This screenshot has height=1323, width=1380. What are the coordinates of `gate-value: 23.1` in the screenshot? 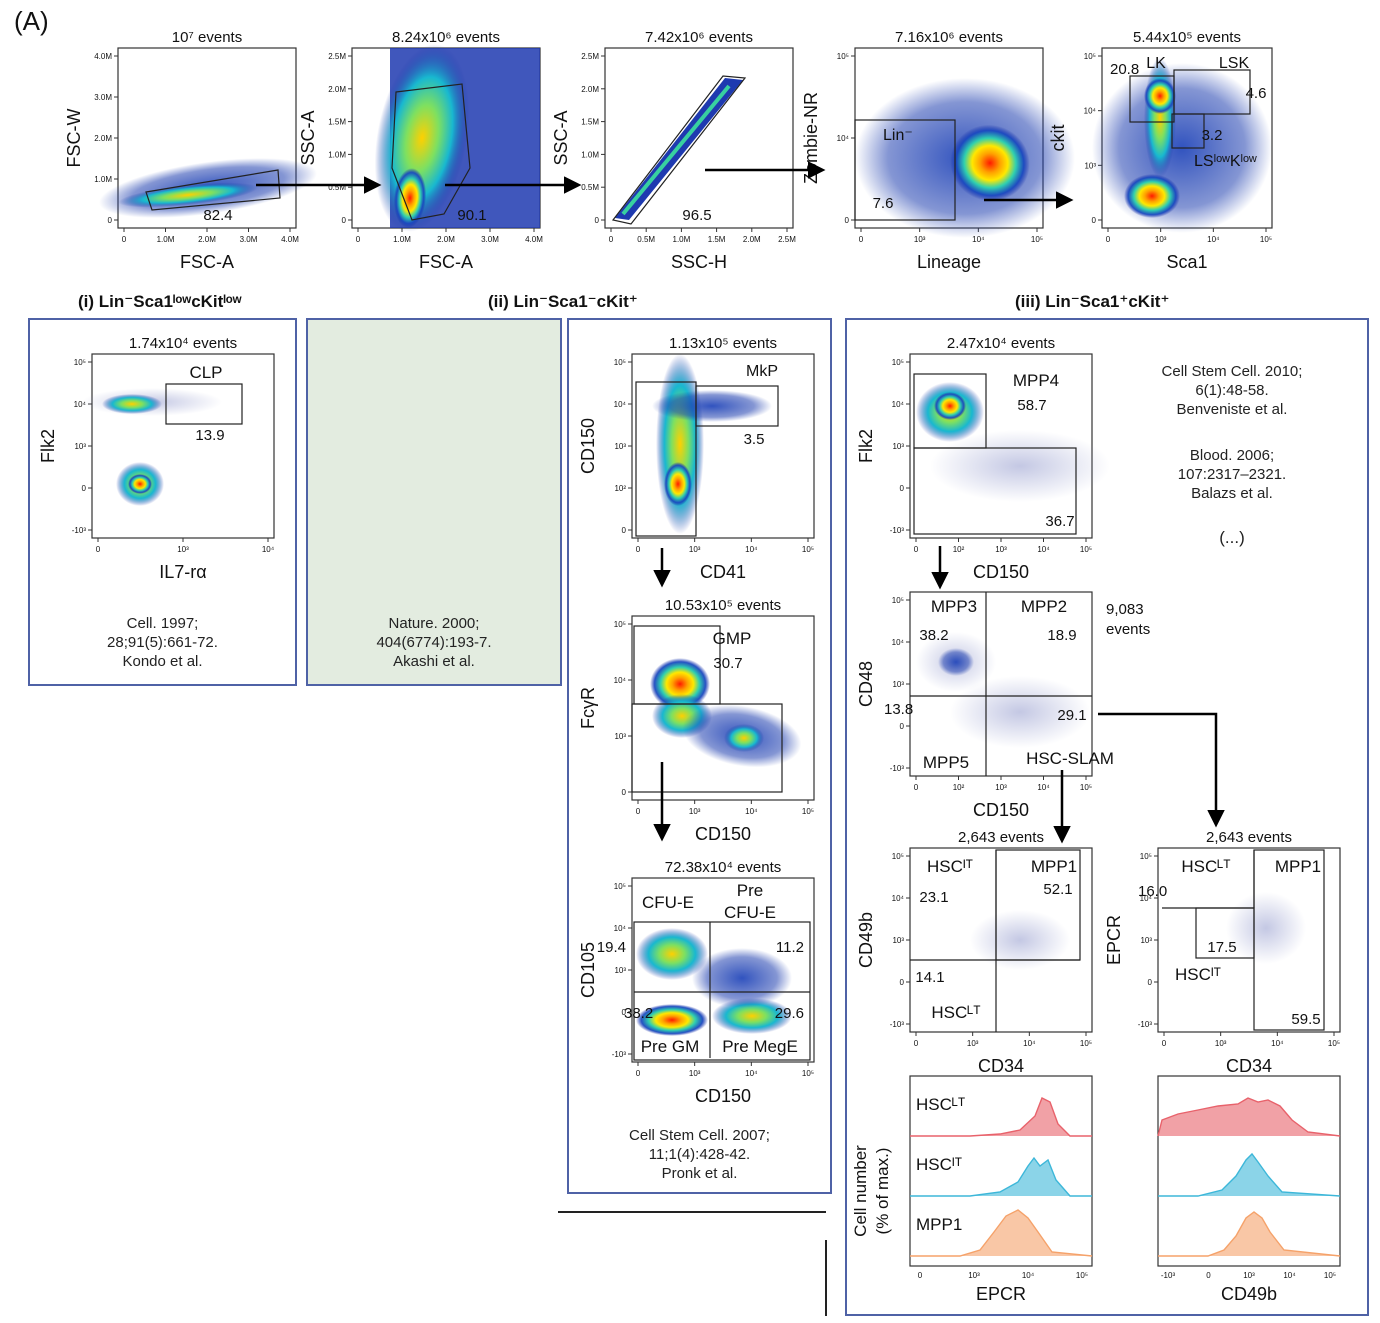 It's located at (933, 897).